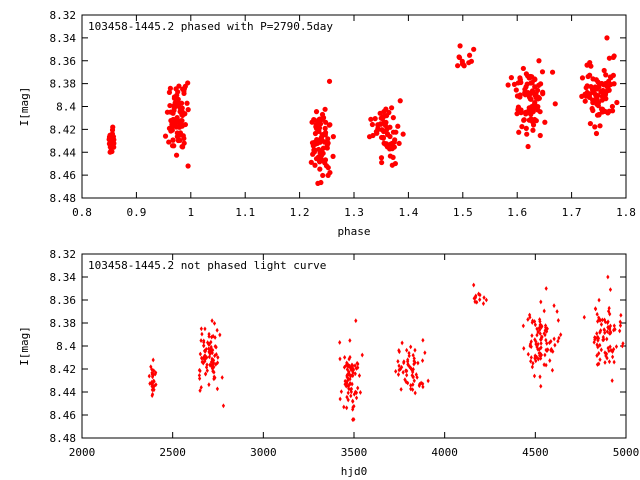 The height and width of the screenshot is (480, 640). Describe the element at coordinates (63, 175) in the screenshot. I see `panel-phased-y-tick-label: 8.46` at that location.